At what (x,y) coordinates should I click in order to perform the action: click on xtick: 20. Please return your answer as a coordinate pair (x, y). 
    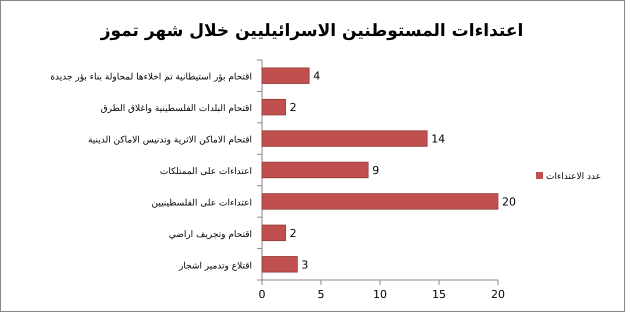
    Looking at the image, I should click on (498, 294).